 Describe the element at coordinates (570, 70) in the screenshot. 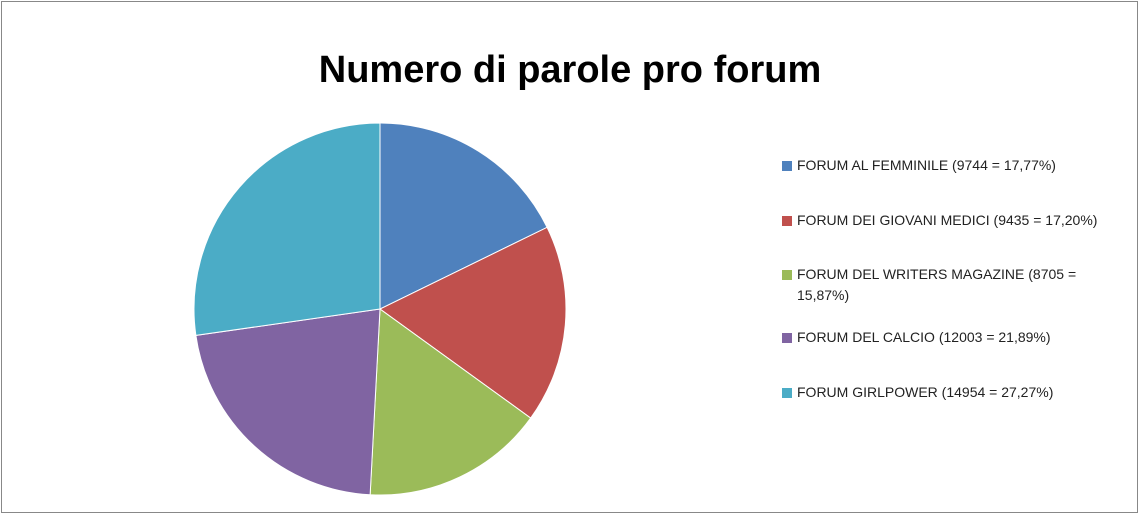

I see `chart-title: Numero di parole pro forum` at that location.